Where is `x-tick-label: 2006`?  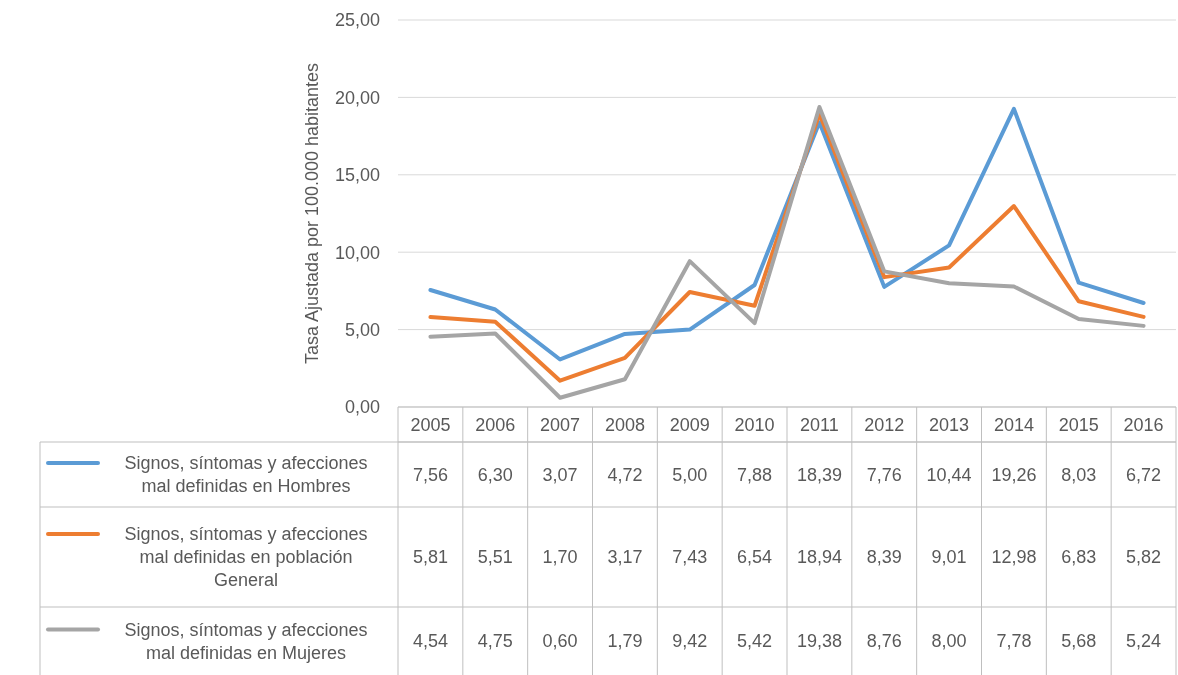
x-tick-label: 2006 is located at coordinates (495, 424).